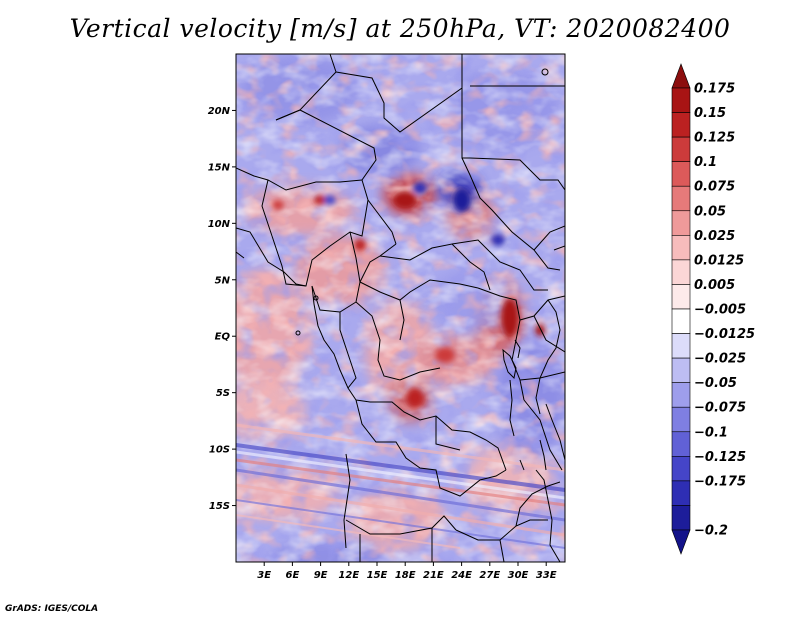 This screenshot has width=800, height=618. I want to click on colorbar-top-arrow, so click(681, 76).